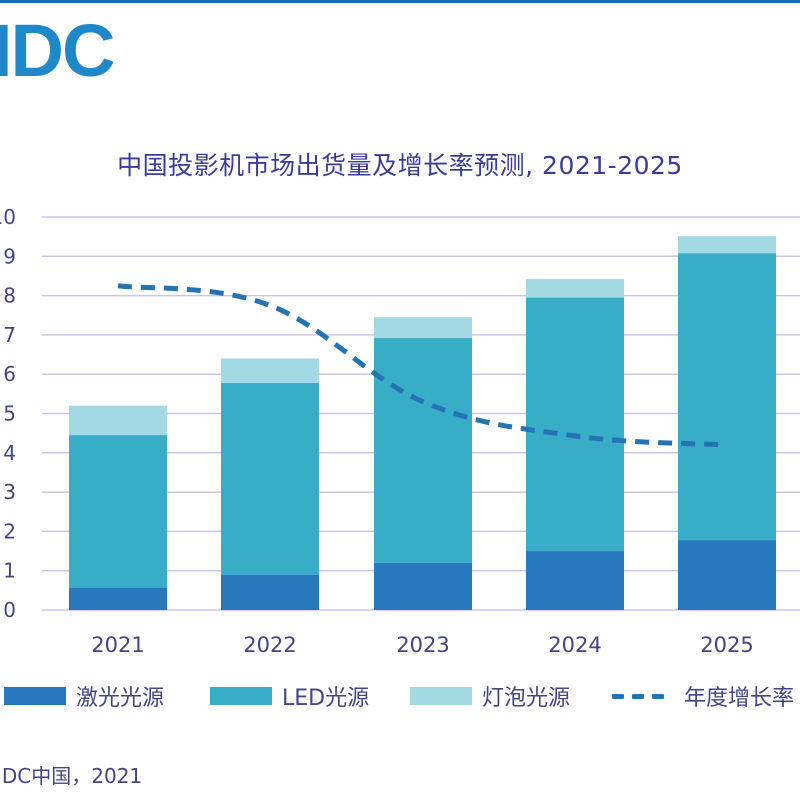 The image size is (800, 800). I want to click on legend-label-bulb: 灯泡光源, so click(526, 698).